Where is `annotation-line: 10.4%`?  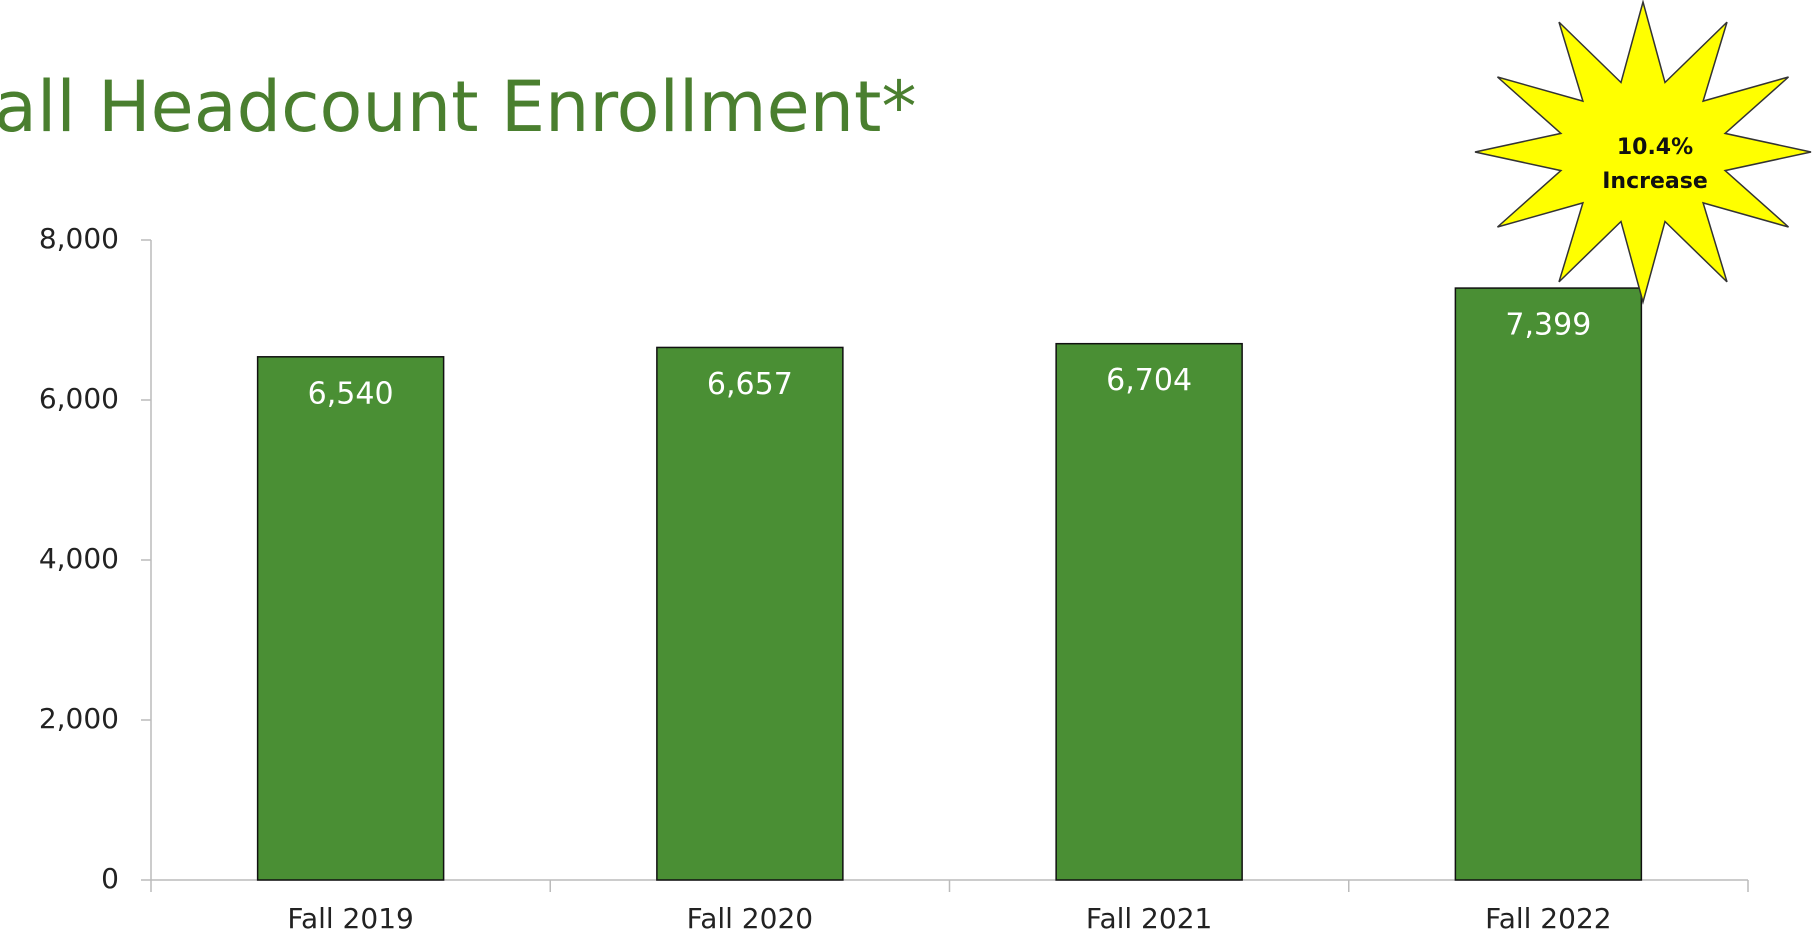
annotation-line: 10.4% is located at coordinates (1655, 147).